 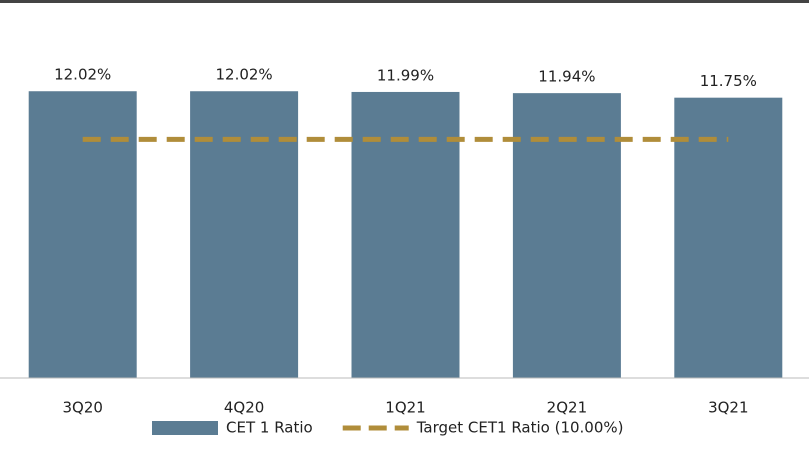 What do you see at coordinates (405, 408) in the screenshot?
I see `x-tick-label: 1Q21` at bounding box center [405, 408].